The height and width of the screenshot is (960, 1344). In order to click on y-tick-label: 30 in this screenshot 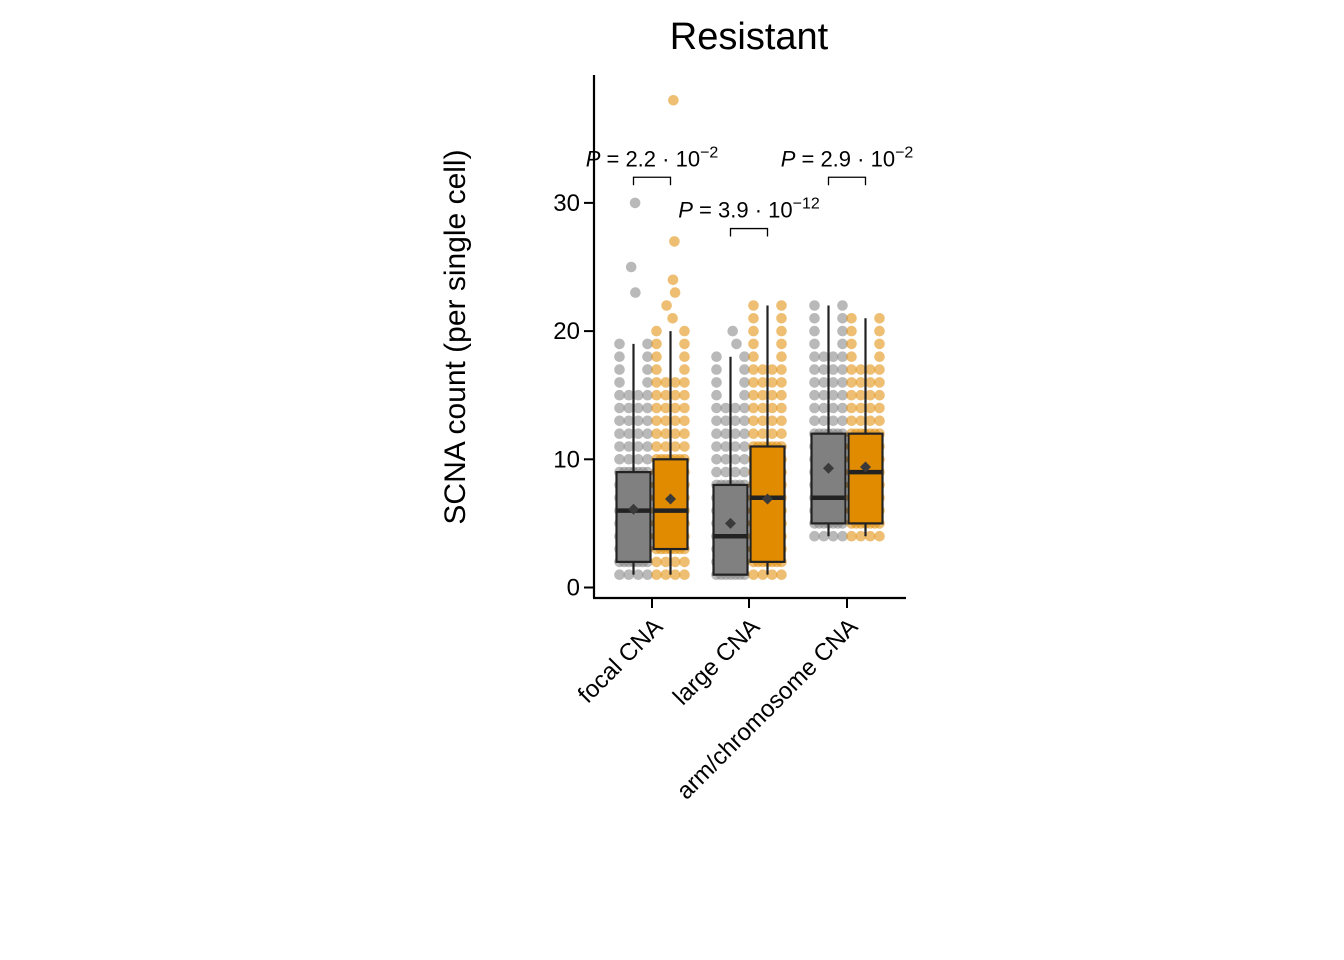, I will do `click(566, 203)`.